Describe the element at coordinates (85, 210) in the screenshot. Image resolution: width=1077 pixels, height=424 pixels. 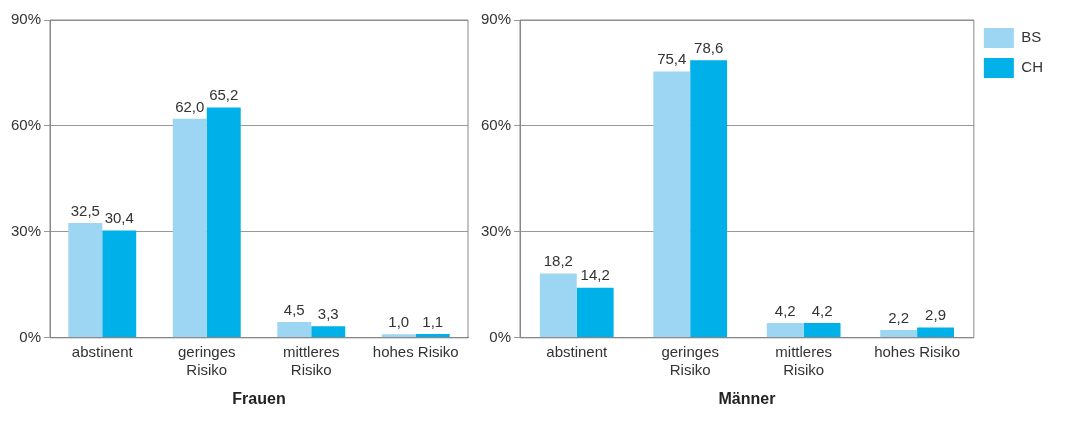
I see `data-label: 32,5` at that location.